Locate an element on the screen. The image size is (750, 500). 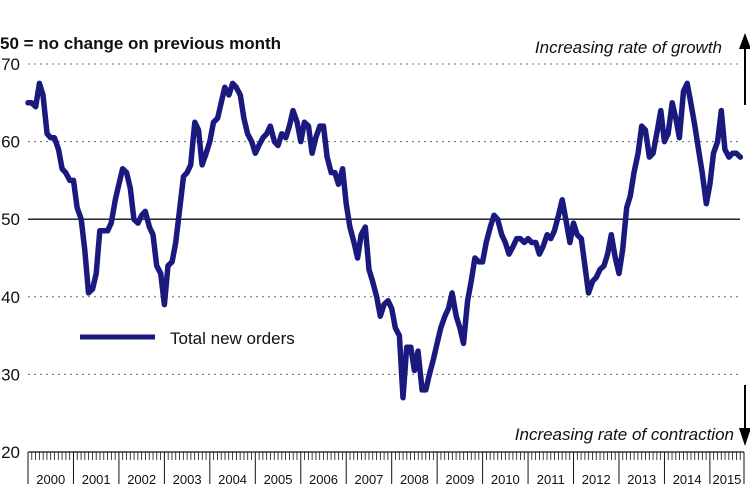
legend: Total new orders is located at coordinates (187, 338).